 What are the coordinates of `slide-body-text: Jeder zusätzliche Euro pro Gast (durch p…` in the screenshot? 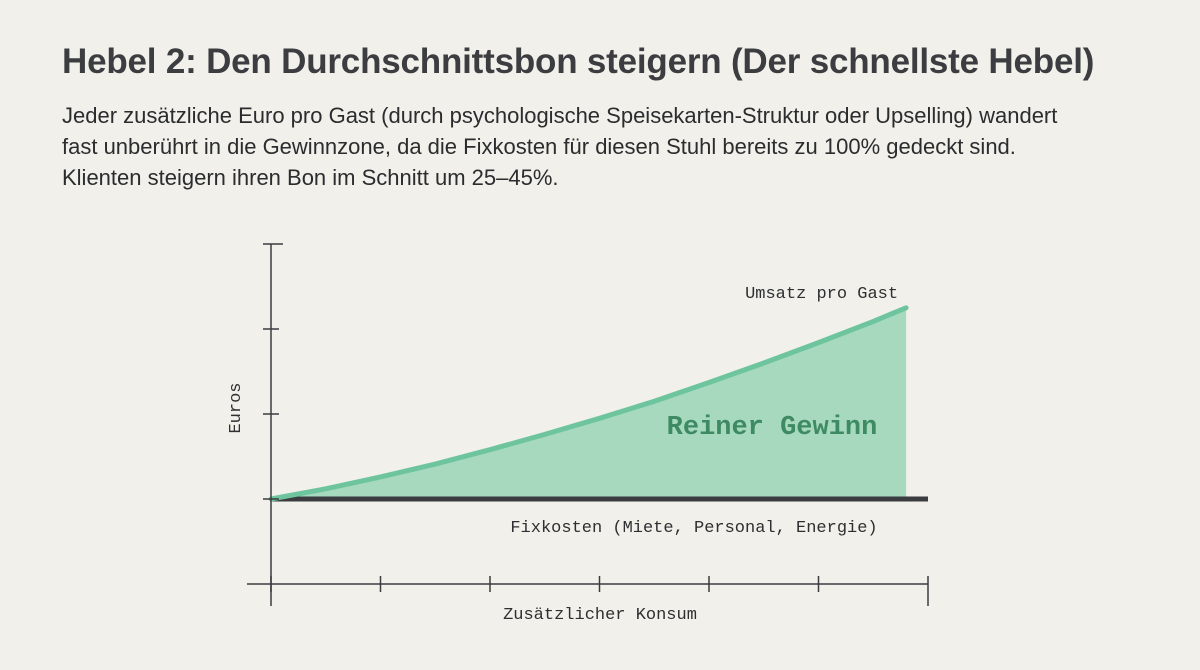 It's located at (560, 146).